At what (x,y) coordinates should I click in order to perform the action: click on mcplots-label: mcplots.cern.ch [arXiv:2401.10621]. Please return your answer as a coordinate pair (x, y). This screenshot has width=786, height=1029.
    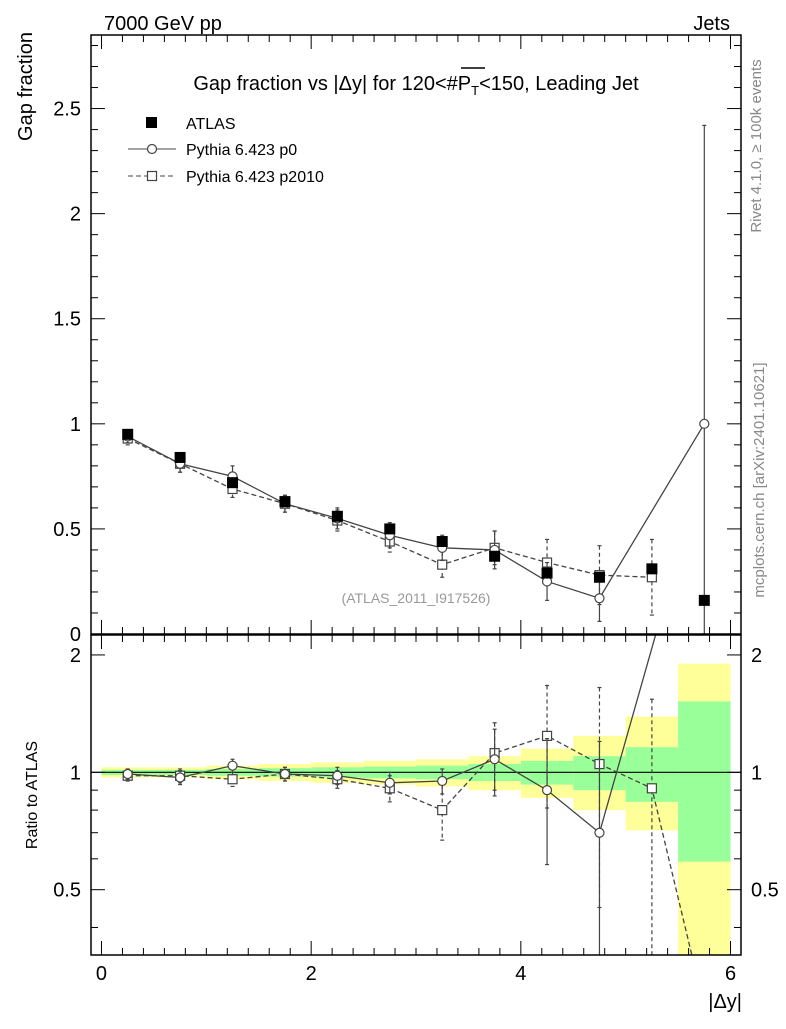
    Looking at the image, I should click on (759, 479).